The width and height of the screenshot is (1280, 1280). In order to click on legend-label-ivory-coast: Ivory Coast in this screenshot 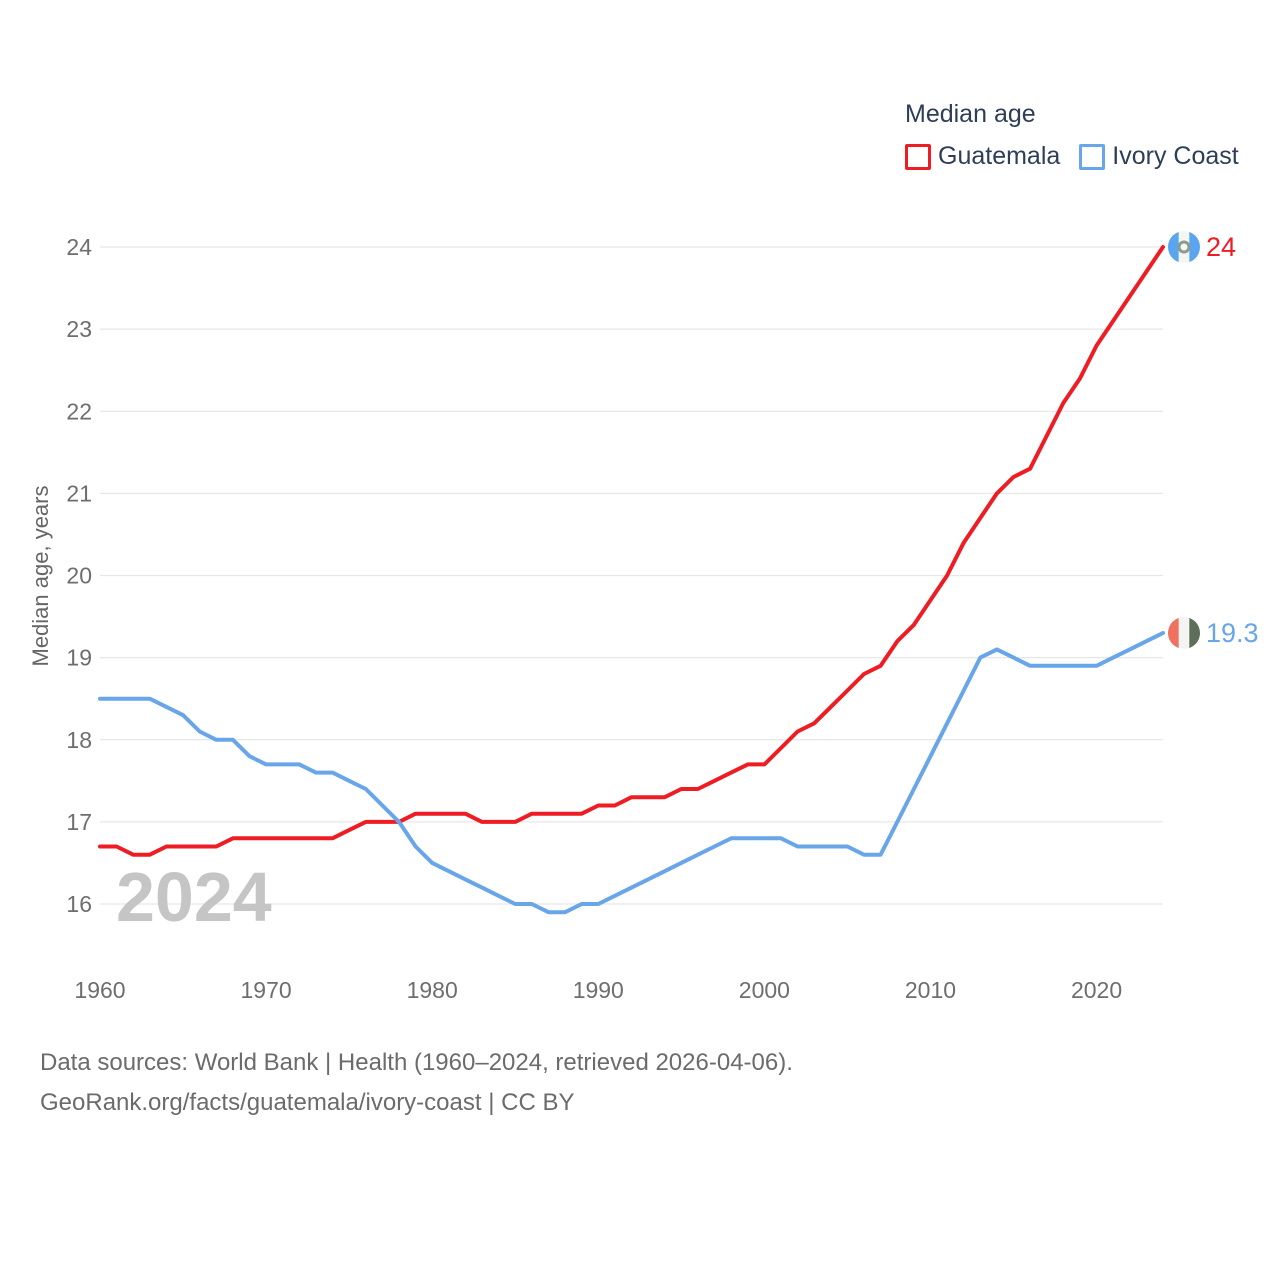, I will do `click(1175, 156)`.